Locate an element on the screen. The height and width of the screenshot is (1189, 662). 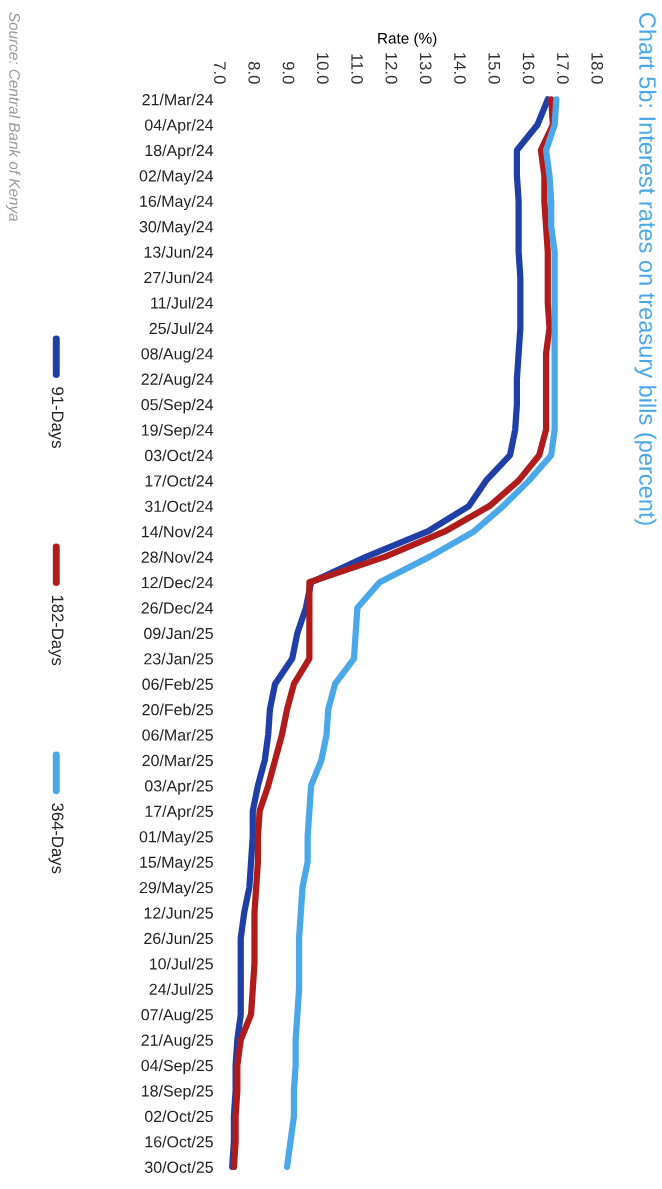
legend-label: 91-Days is located at coordinates (56, 417).